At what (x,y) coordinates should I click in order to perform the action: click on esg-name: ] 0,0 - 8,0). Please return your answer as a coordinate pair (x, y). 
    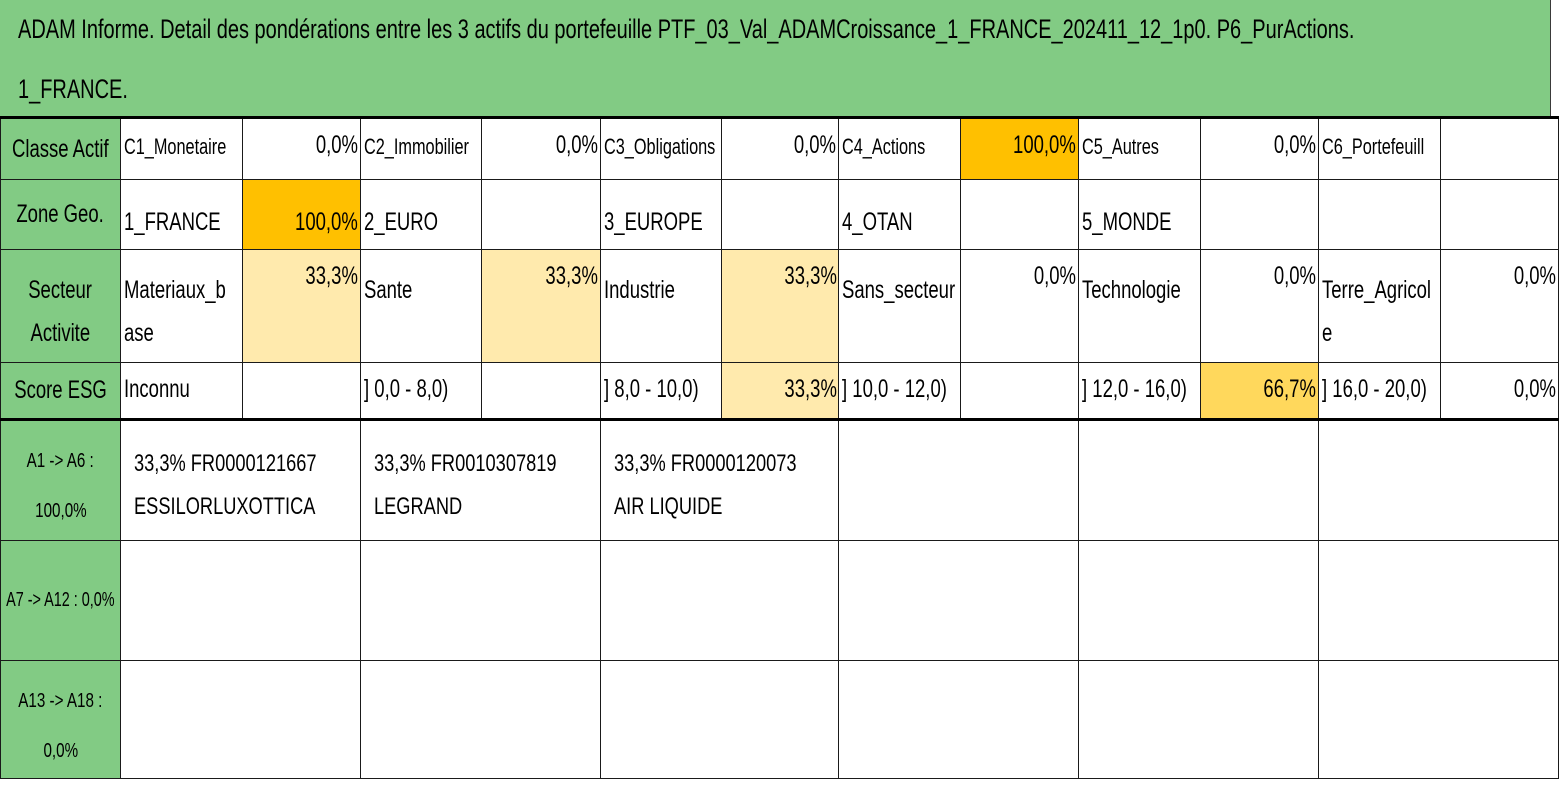
    Looking at the image, I should click on (406, 389).